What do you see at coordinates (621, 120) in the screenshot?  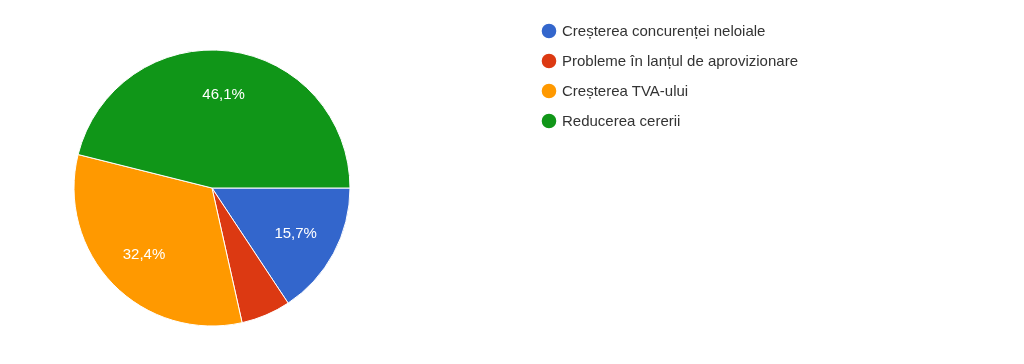 I see `legend-label: Reducerea cererii` at bounding box center [621, 120].